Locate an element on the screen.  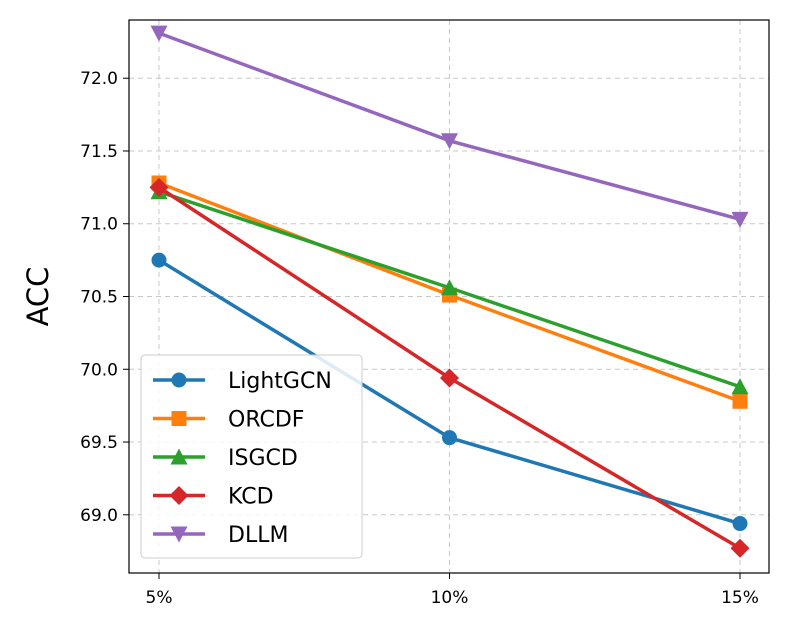
x-tick-label: 10% is located at coordinates (450, 598).